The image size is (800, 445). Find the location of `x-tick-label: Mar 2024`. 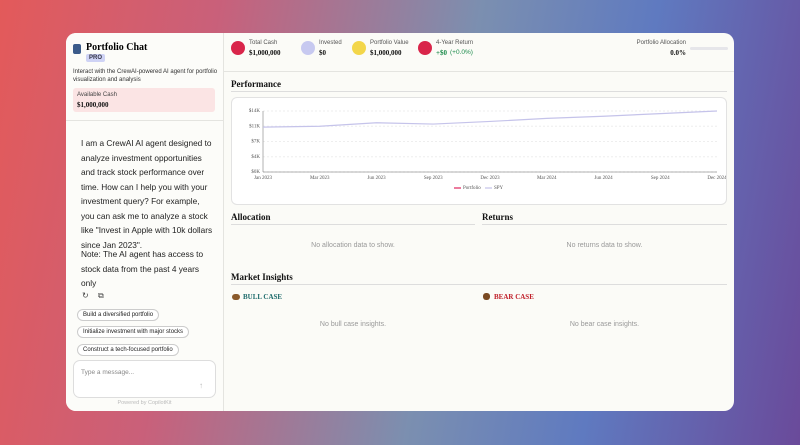

x-tick-label: Mar 2024 is located at coordinates (547, 178).